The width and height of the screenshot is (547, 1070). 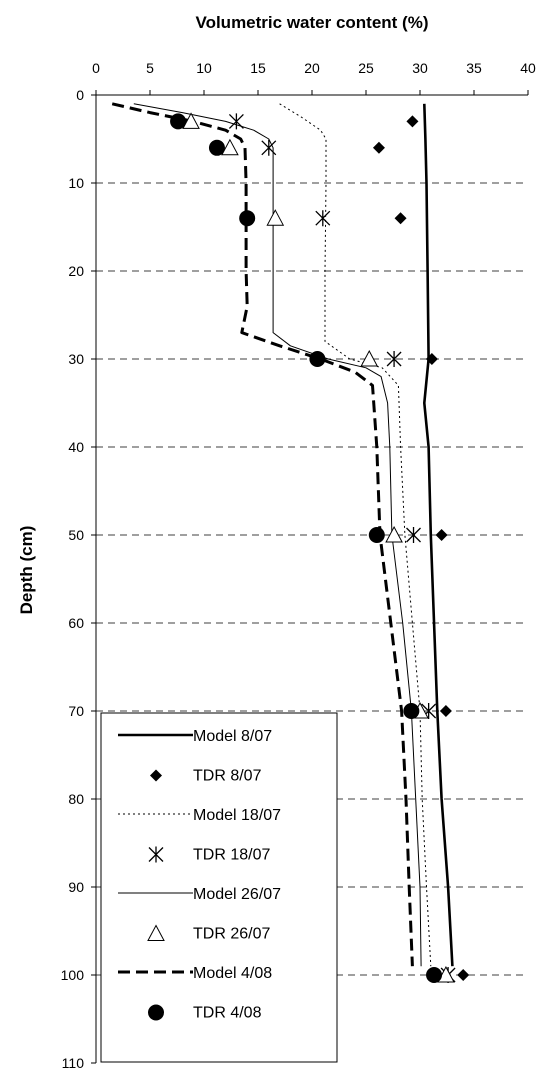 What do you see at coordinates (26, 570) in the screenshot?
I see `y-axis-title: Depth (cm)` at bounding box center [26, 570].